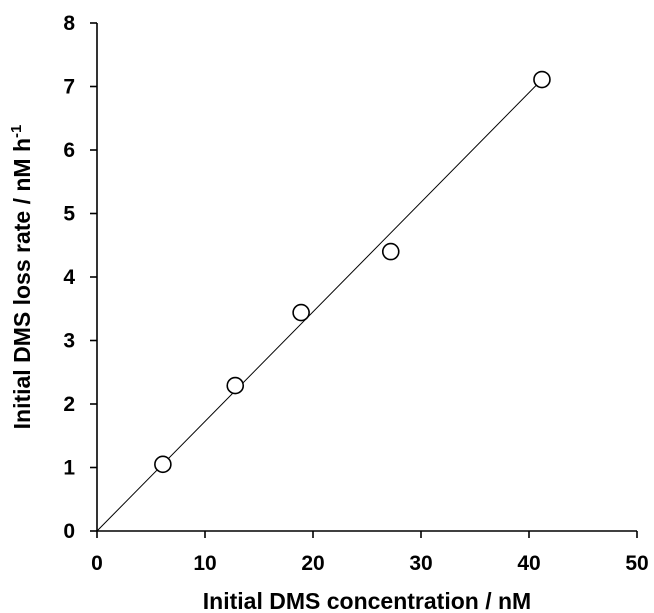 The image size is (654, 613). What do you see at coordinates (636, 563) in the screenshot?
I see `x-tick-label: 50` at bounding box center [636, 563].